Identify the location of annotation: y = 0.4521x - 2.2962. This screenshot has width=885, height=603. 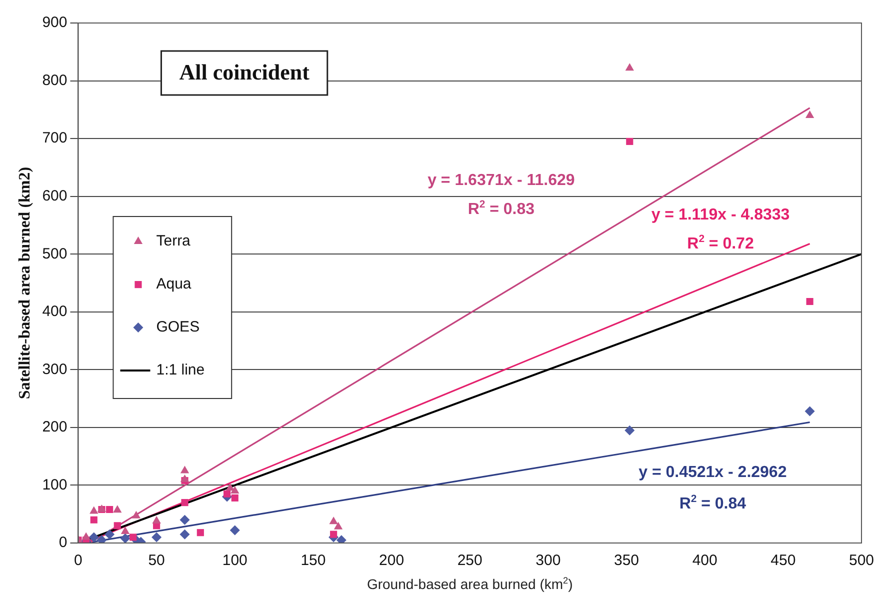
(712, 472).